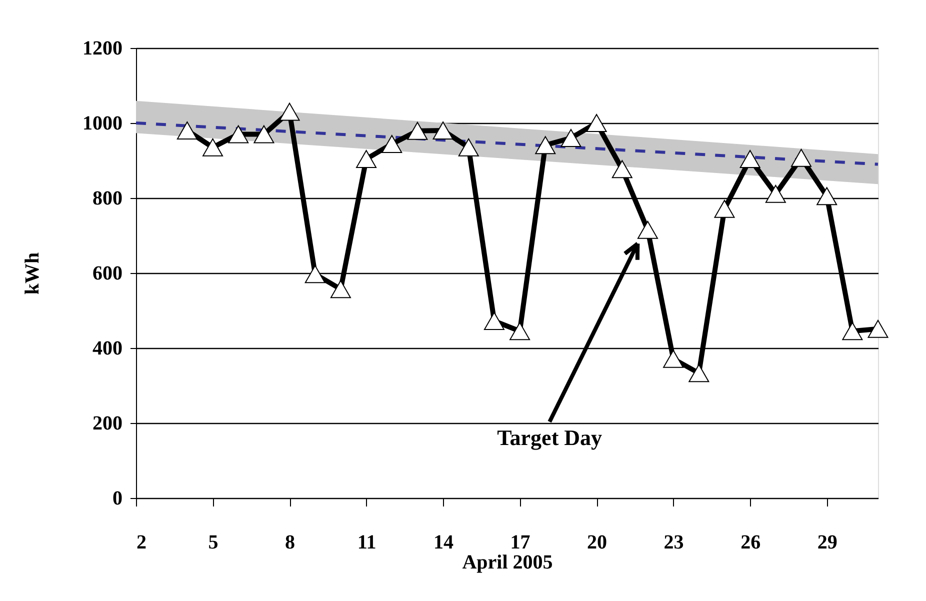  Describe the element at coordinates (827, 543) in the screenshot. I see `x-tick-label: 29` at that location.